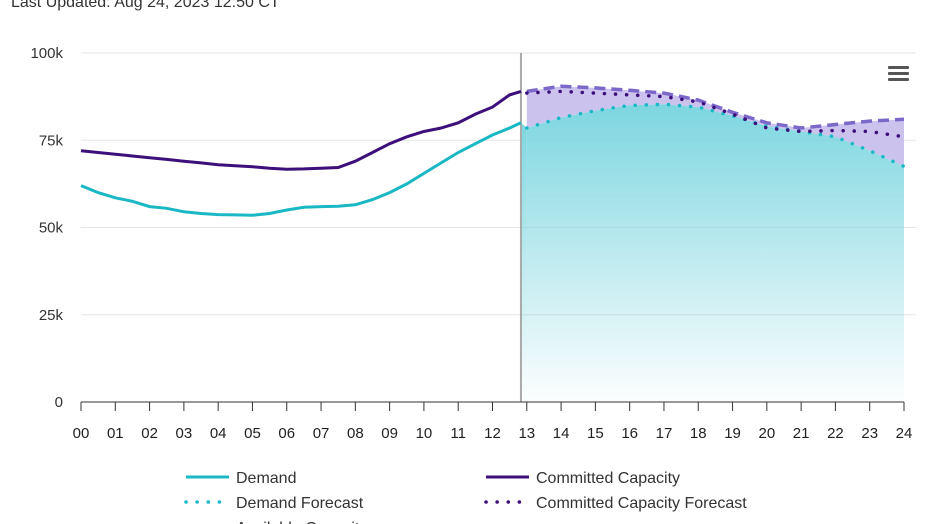 The height and width of the screenshot is (524, 932). Describe the element at coordinates (524, 262) in the screenshot. I see `demand-forecast-area-gap` at that location.